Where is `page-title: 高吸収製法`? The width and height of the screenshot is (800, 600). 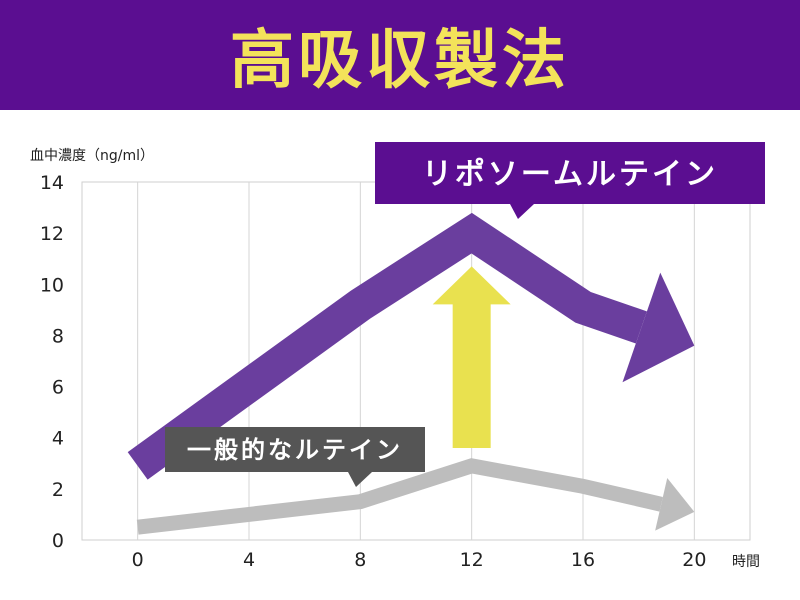 page-title: 高吸収製法 is located at coordinates (400, 61).